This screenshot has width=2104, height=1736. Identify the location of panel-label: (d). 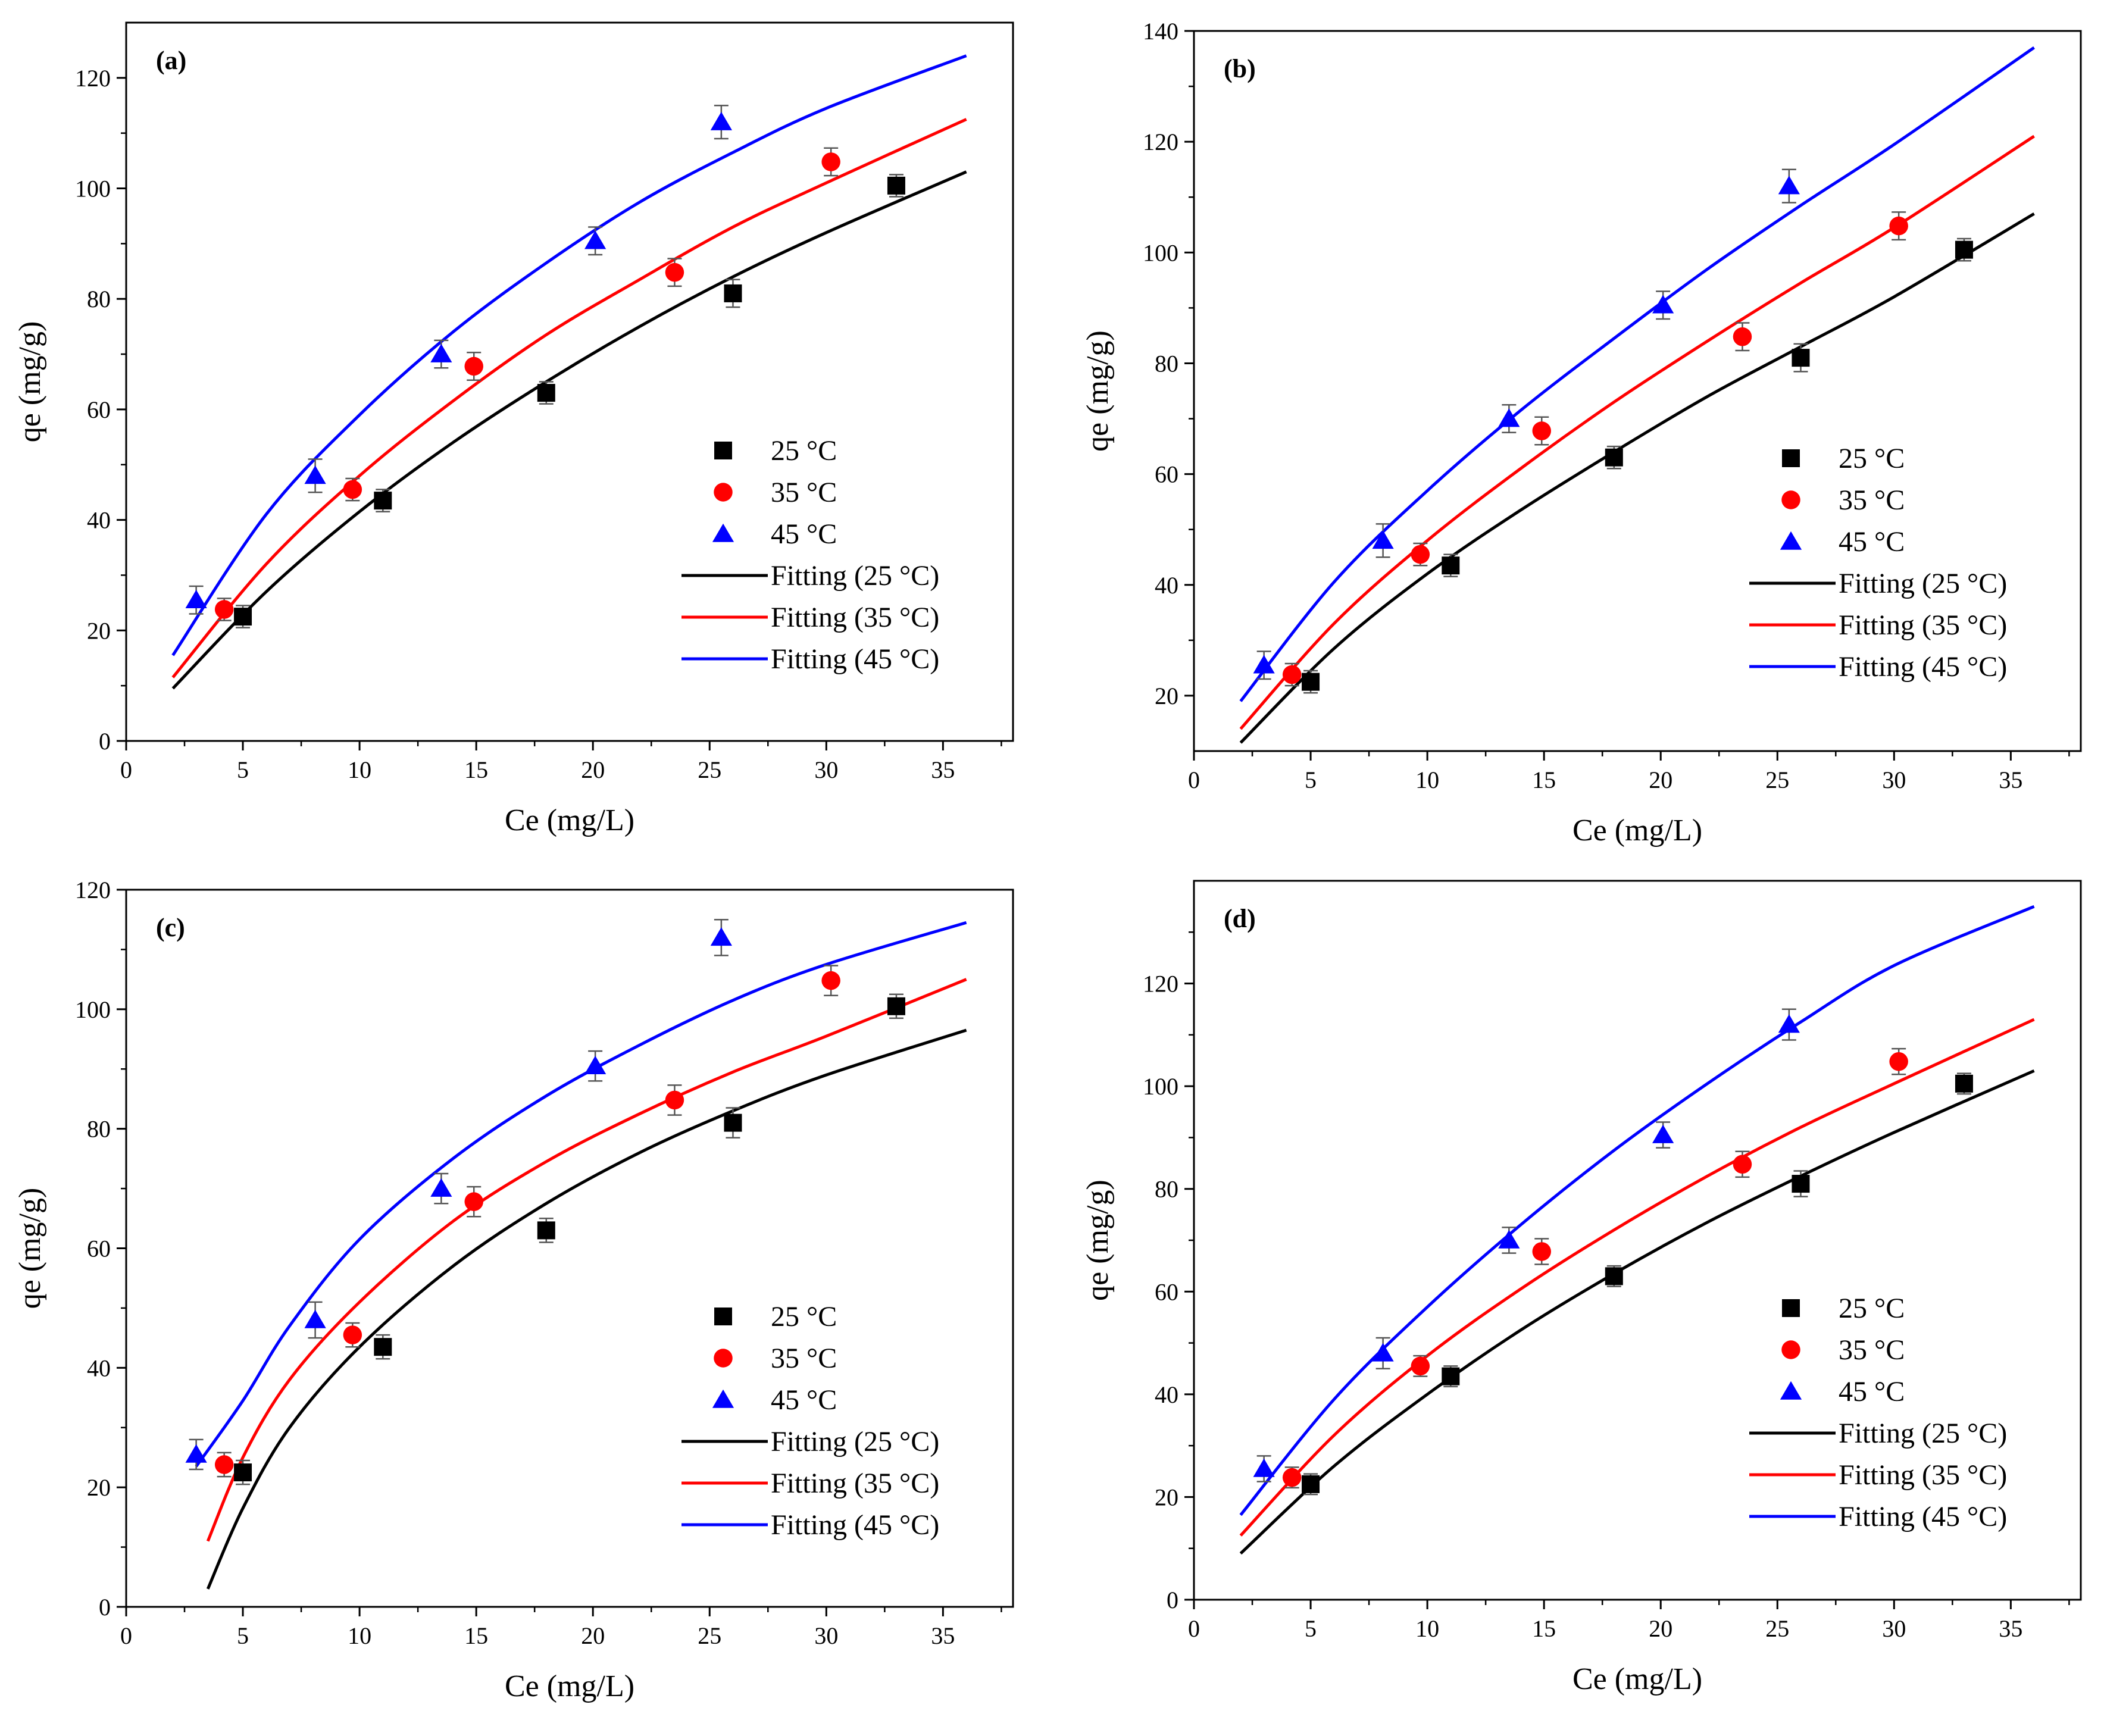
(1240, 919).